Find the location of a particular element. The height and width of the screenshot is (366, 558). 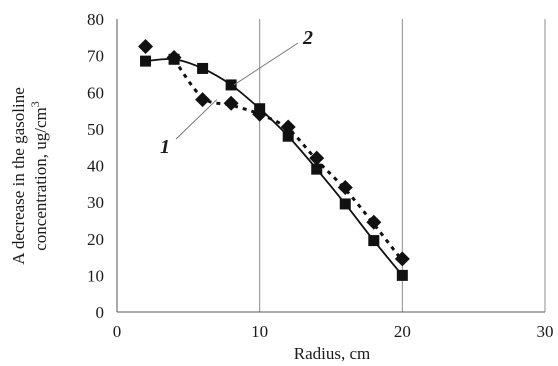

y-tick-label: 20 is located at coordinates (95, 239).